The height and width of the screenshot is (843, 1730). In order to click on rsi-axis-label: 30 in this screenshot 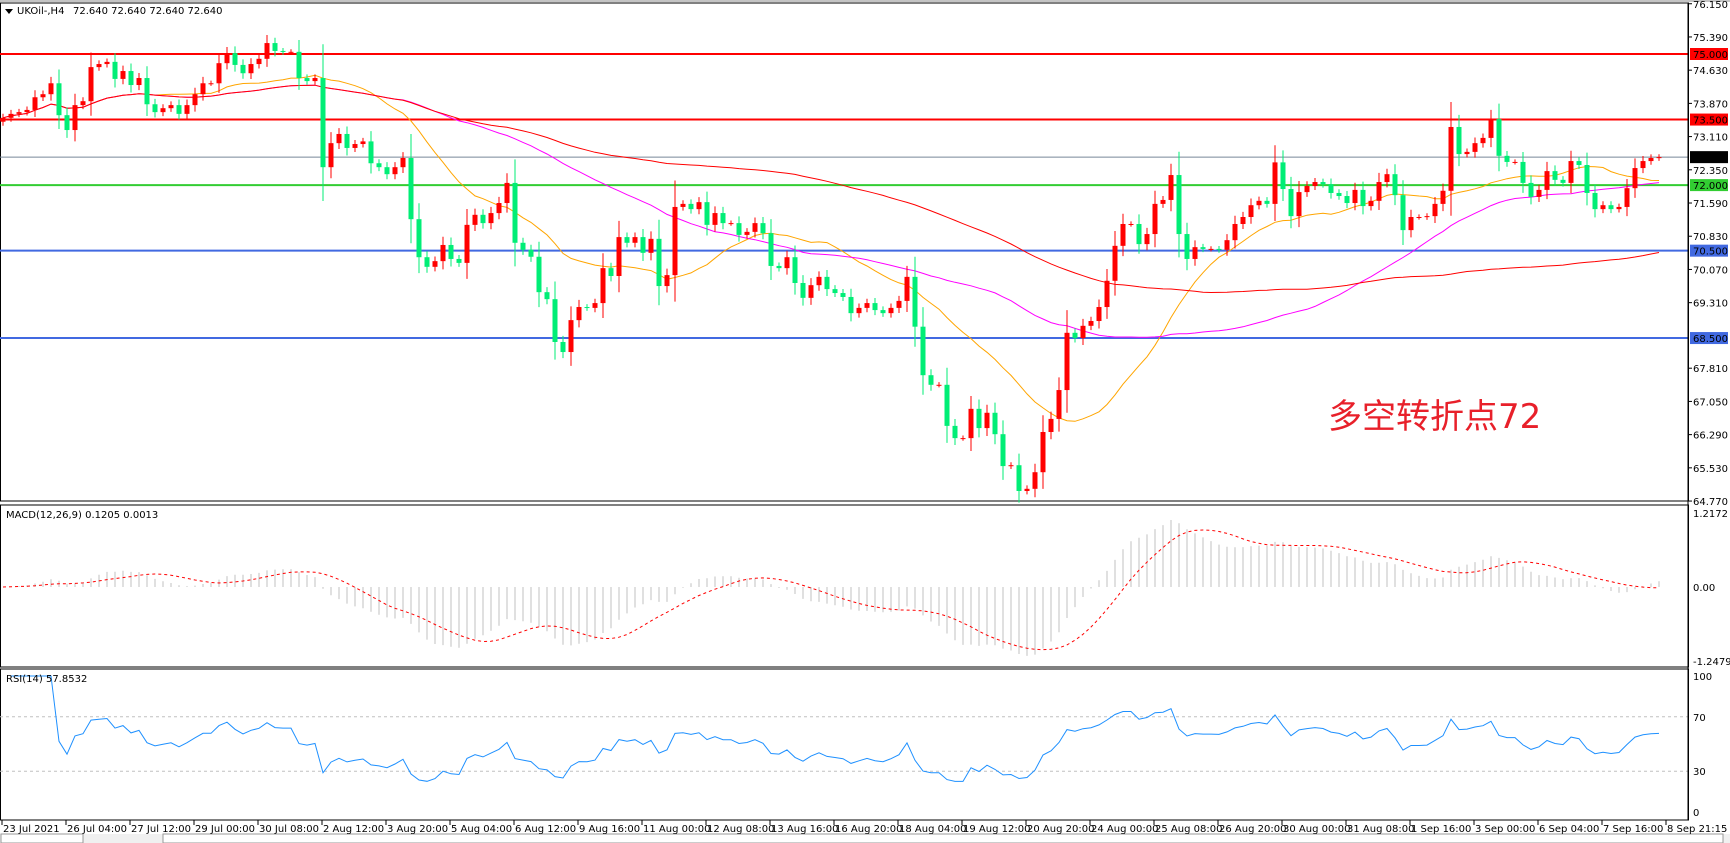, I will do `click(1699, 772)`.